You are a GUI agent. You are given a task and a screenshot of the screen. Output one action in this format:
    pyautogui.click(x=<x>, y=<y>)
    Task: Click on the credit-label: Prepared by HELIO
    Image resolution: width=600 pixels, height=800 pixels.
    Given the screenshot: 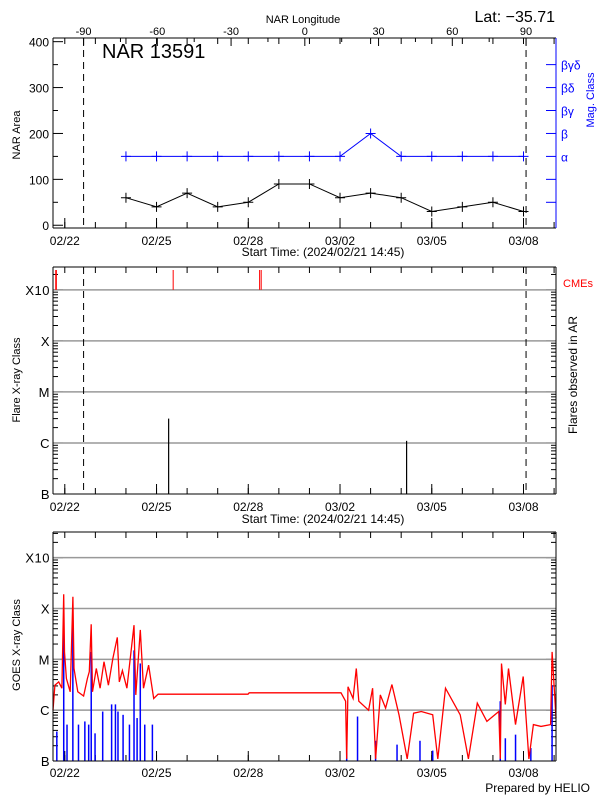 What is the action you would take?
    pyautogui.click(x=537, y=788)
    